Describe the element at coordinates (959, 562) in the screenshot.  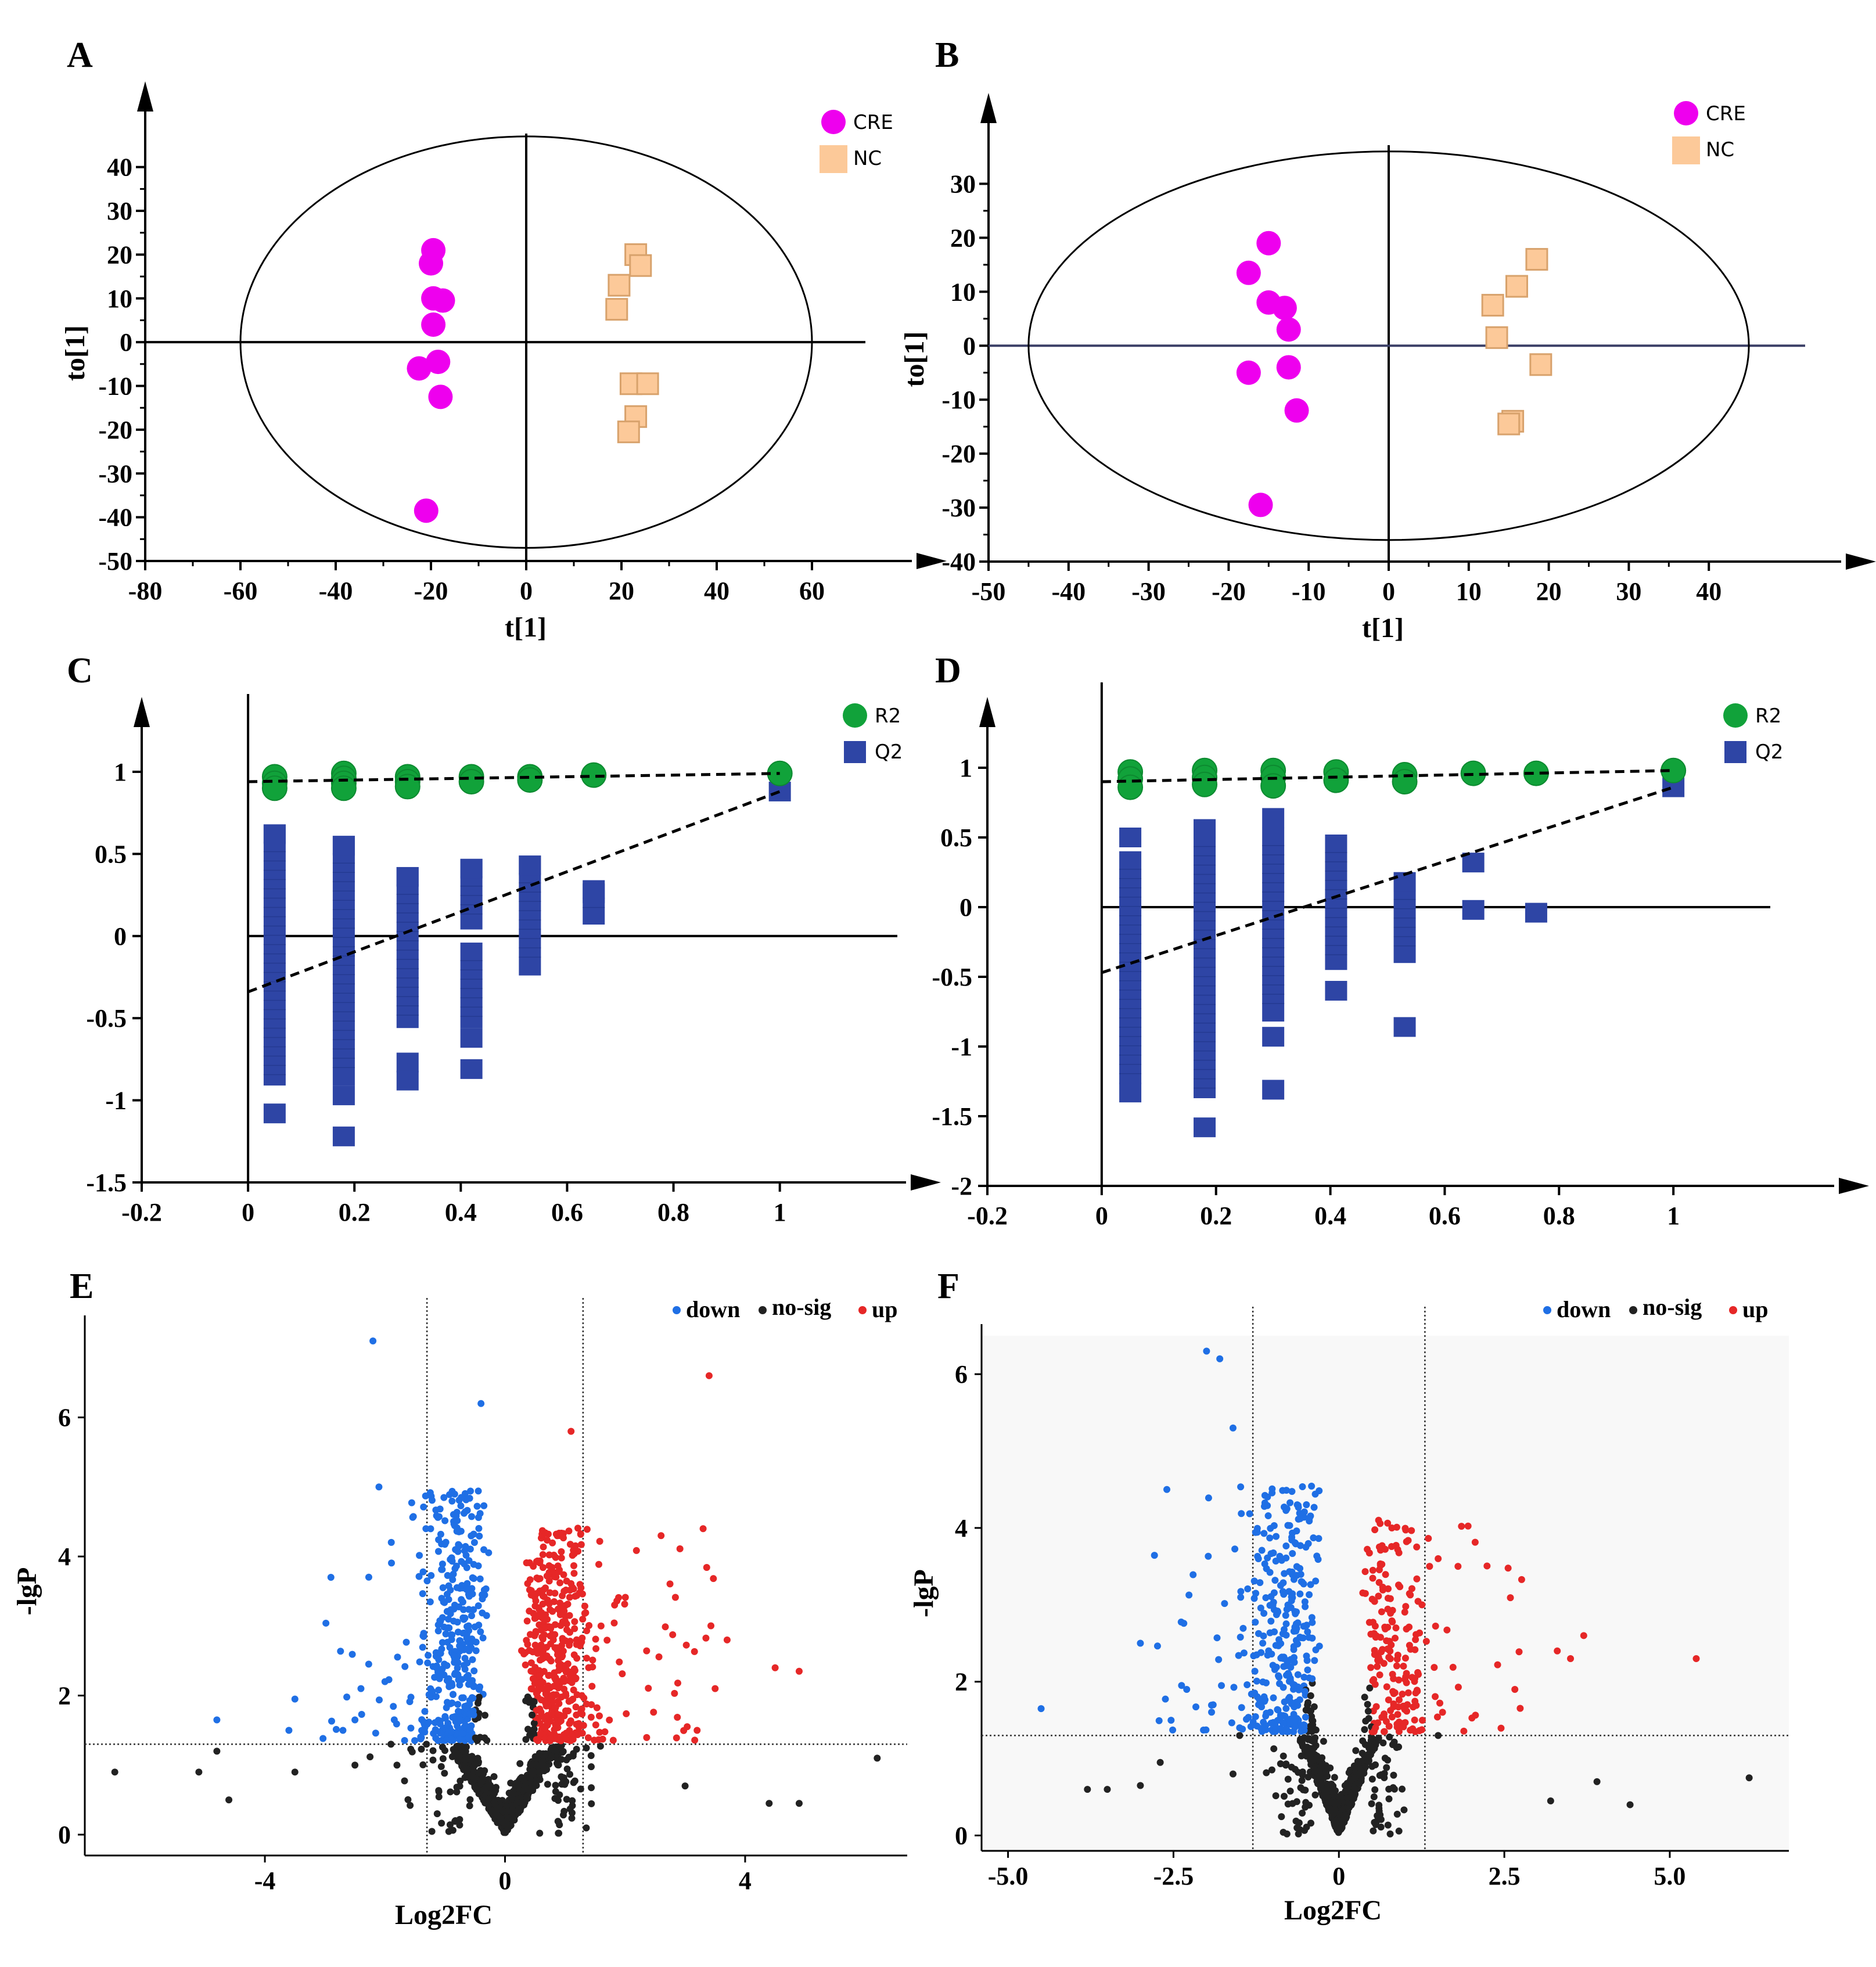
I see `y-tick-label: -40` at that location.